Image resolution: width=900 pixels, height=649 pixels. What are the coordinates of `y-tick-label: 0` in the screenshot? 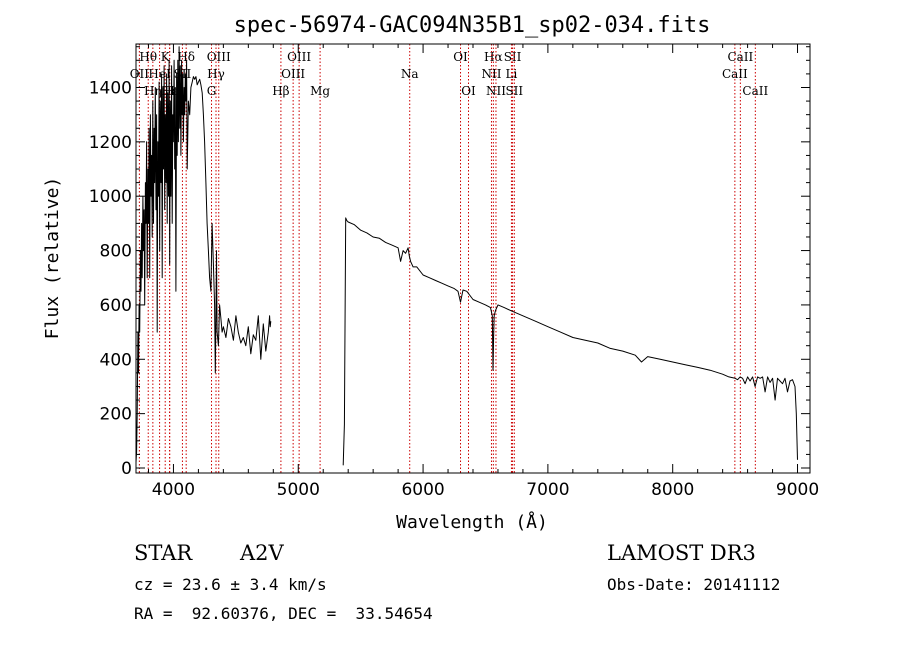 It's located at (126, 469).